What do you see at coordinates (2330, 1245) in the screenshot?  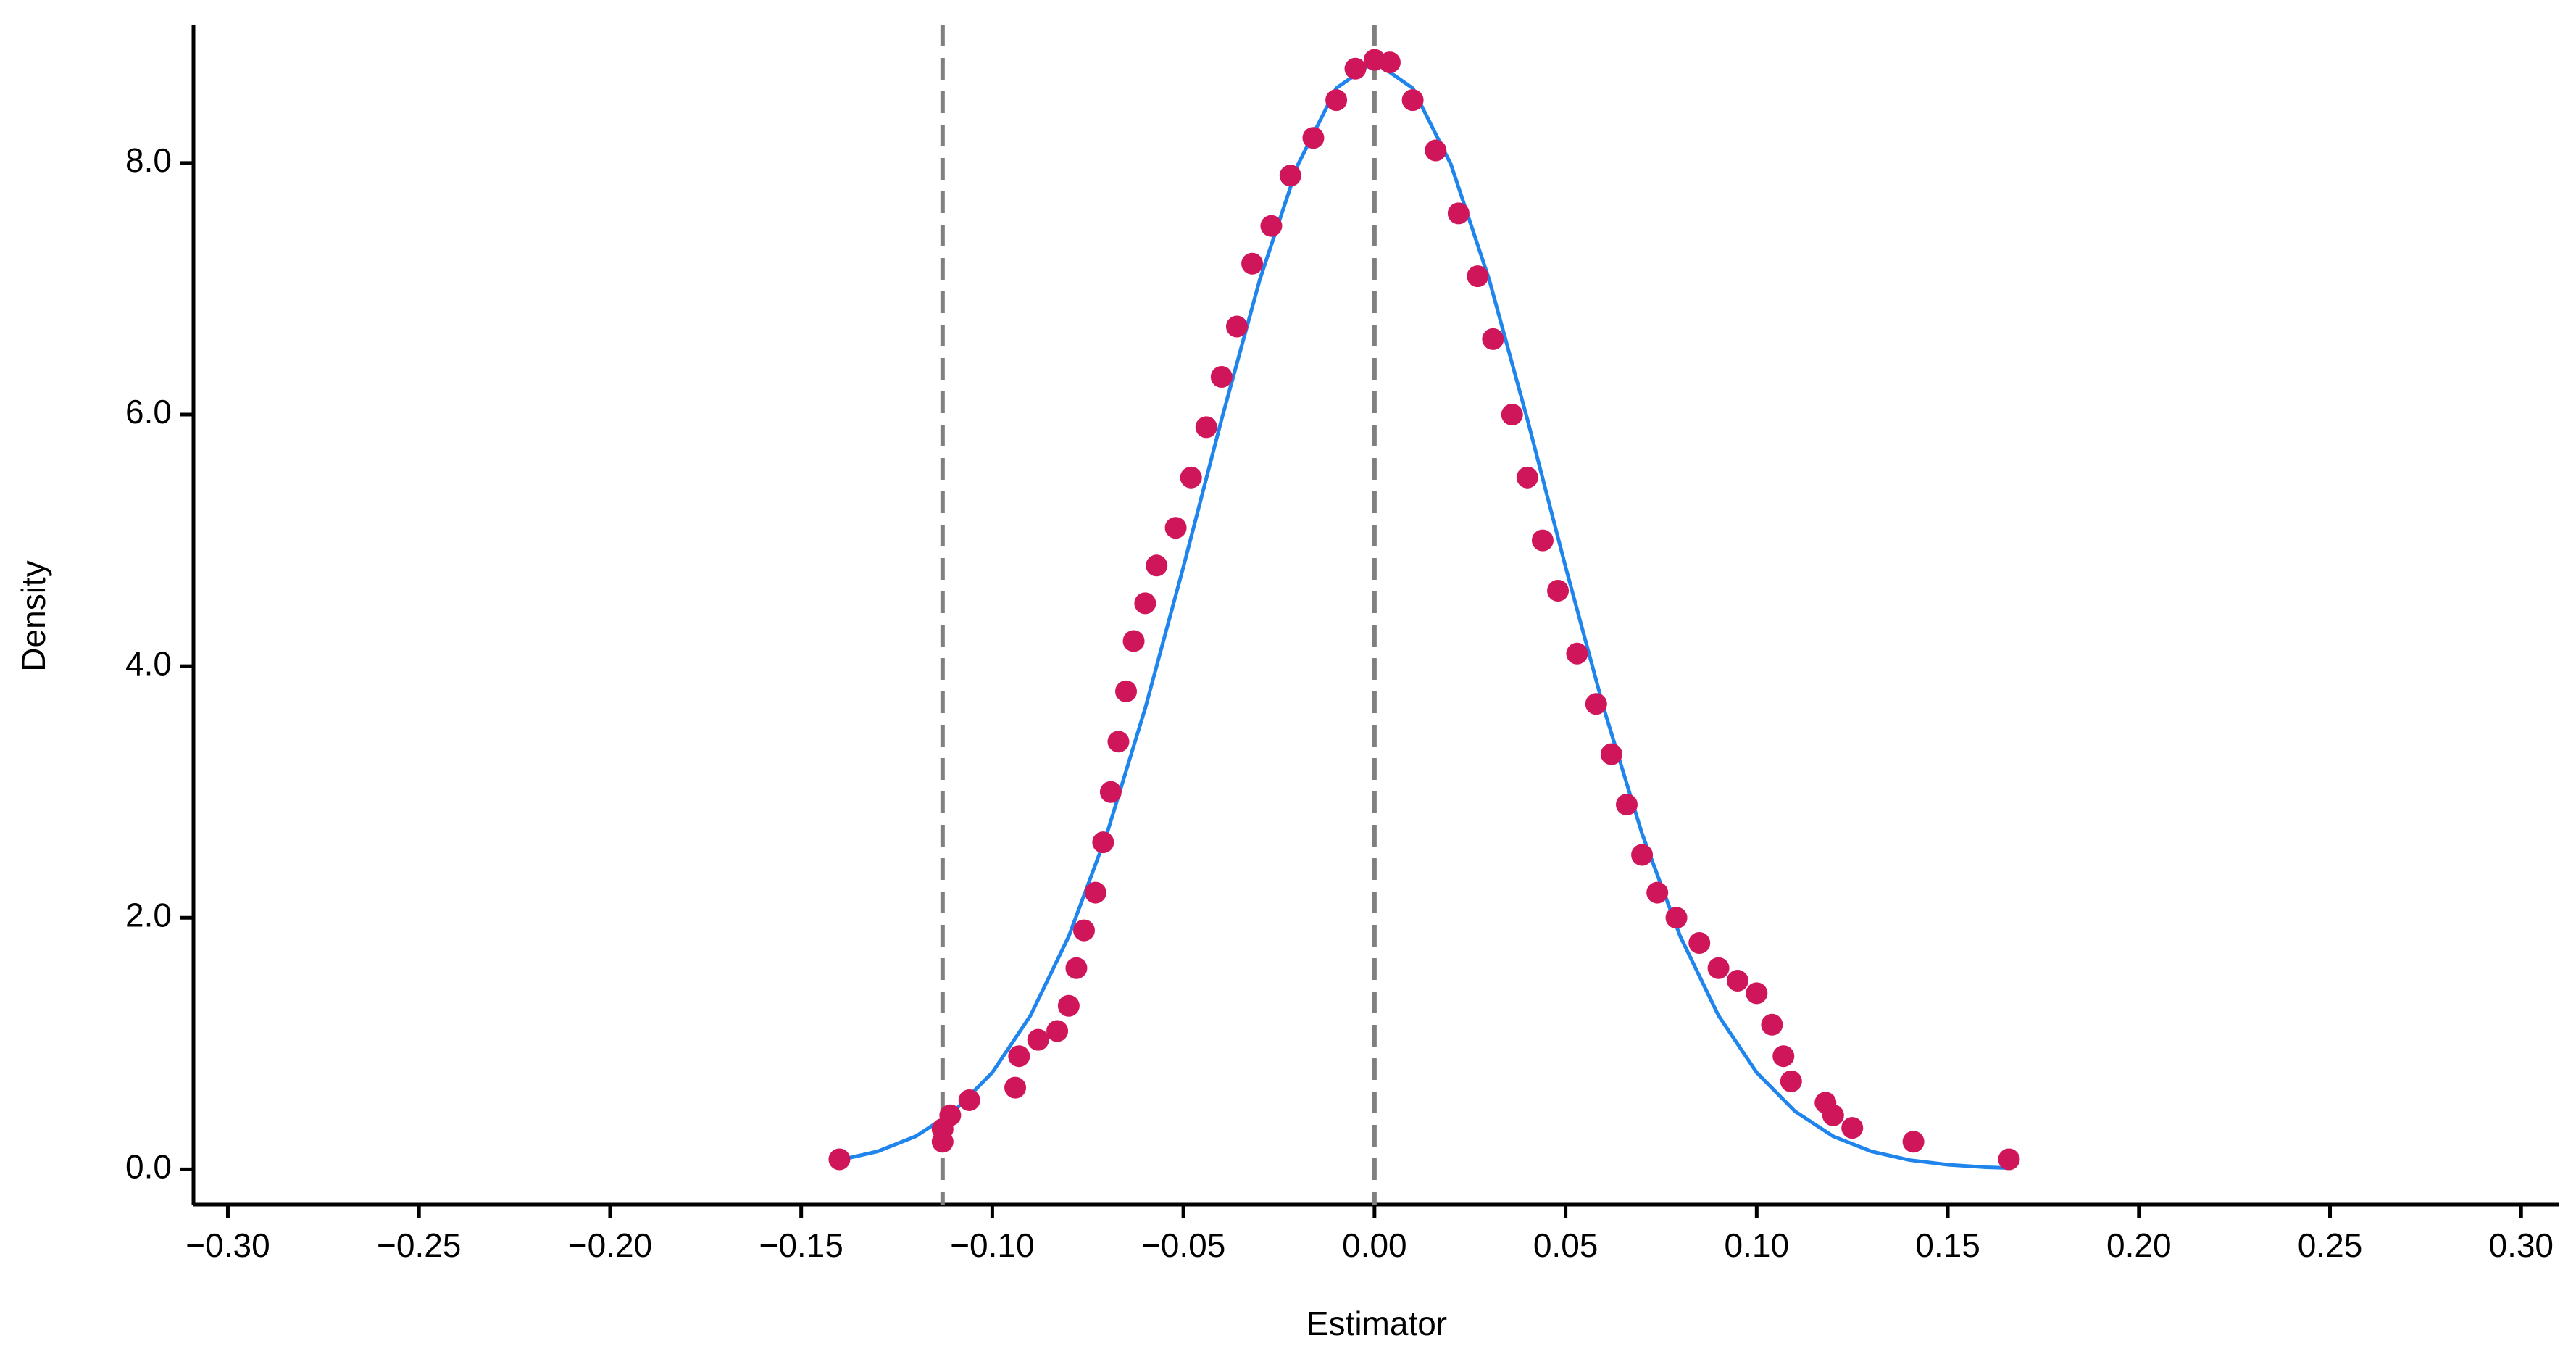 I see `x-tick-label: 0.25` at bounding box center [2330, 1245].